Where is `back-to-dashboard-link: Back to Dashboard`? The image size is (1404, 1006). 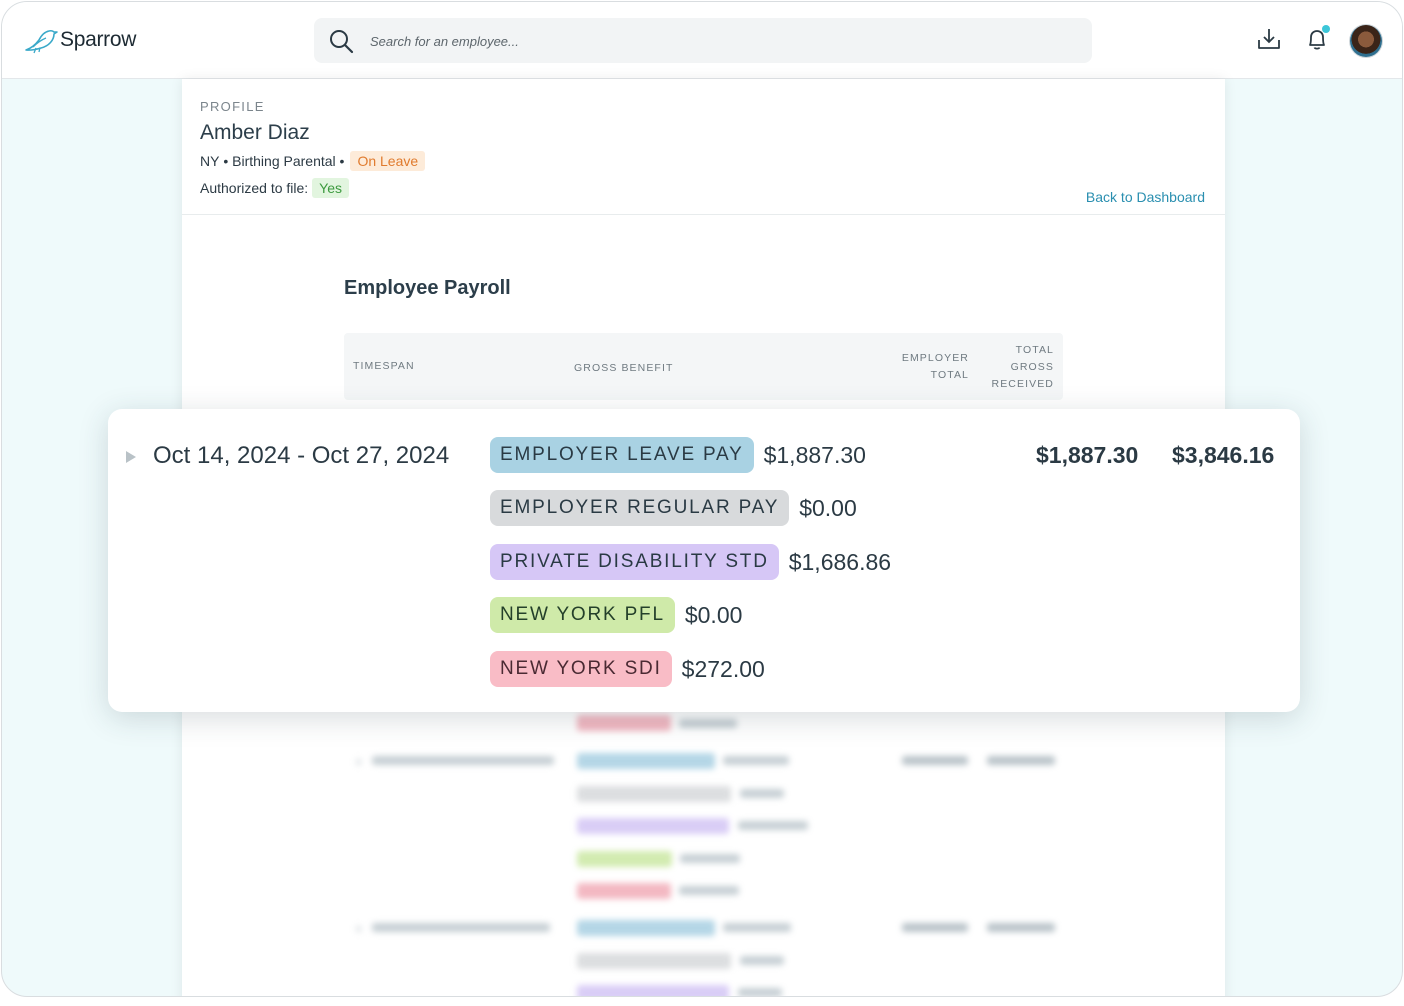 back-to-dashboard-link: Back to Dashboard is located at coordinates (1145, 197).